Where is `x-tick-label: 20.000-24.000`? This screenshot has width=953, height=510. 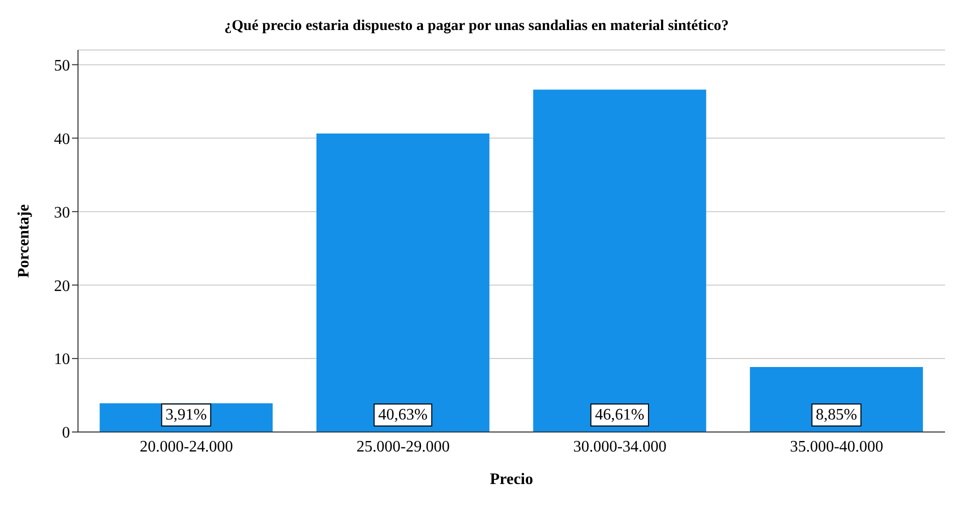
x-tick-label: 20.000-24.000 is located at coordinates (187, 447).